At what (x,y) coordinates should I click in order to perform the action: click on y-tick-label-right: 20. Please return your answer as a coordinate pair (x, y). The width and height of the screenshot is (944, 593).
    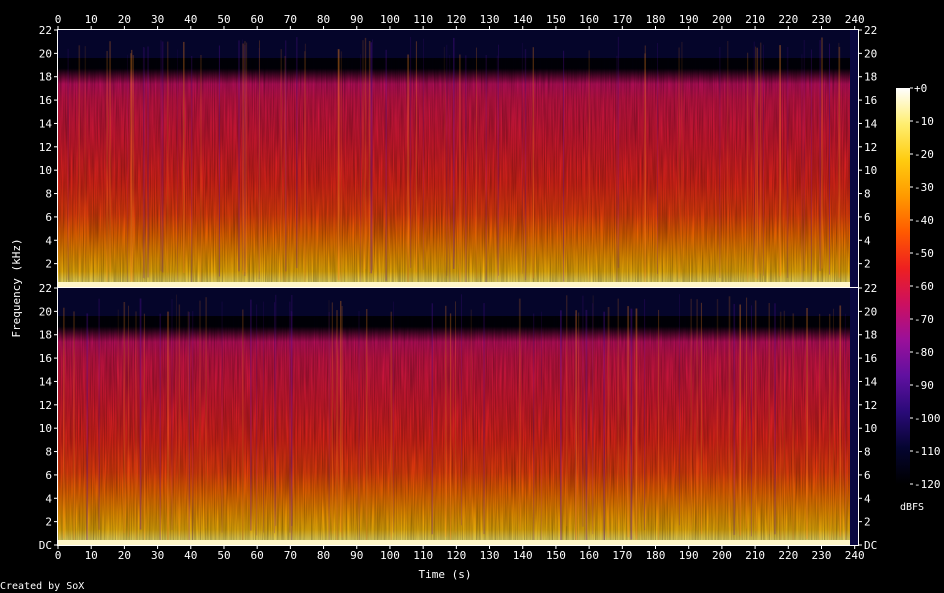
    Looking at the image, I should click on (870, 311).